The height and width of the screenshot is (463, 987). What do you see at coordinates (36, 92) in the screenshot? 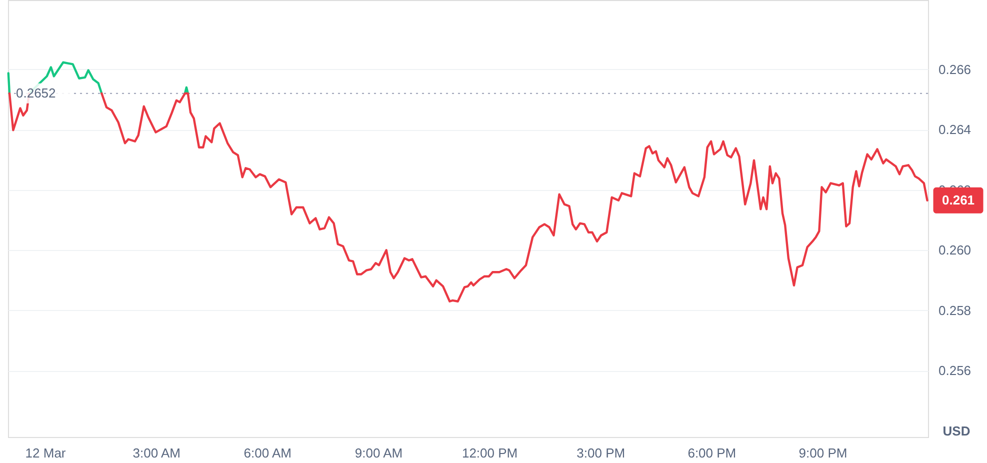
I see `ref-line-label: 0.2652` at bounding box center [36, 92].